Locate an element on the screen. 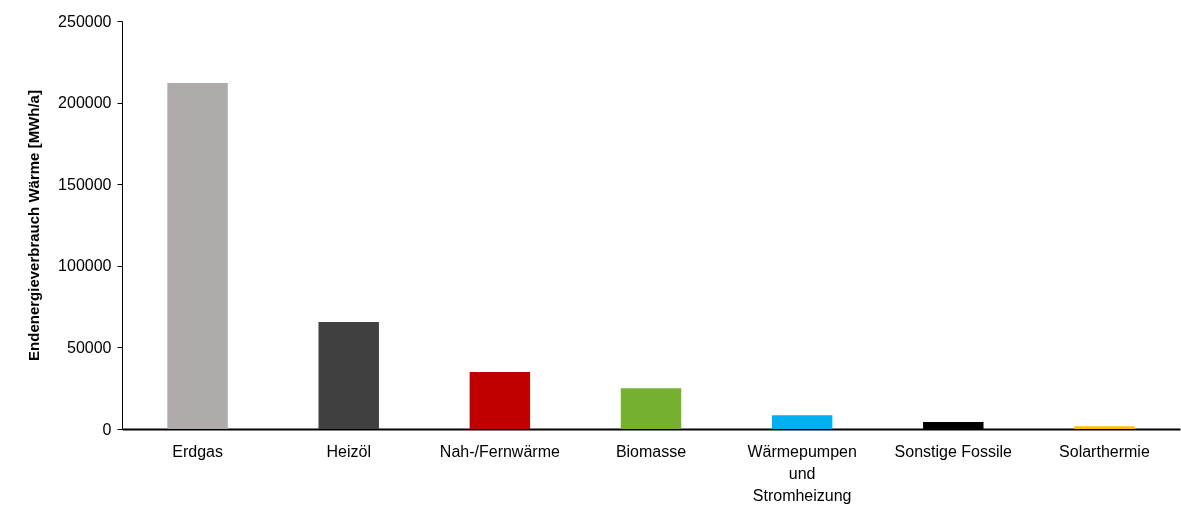 This screenshot has height=515, width=1181. x-tick-label: Erdgas is located at coordinates (197, 451).